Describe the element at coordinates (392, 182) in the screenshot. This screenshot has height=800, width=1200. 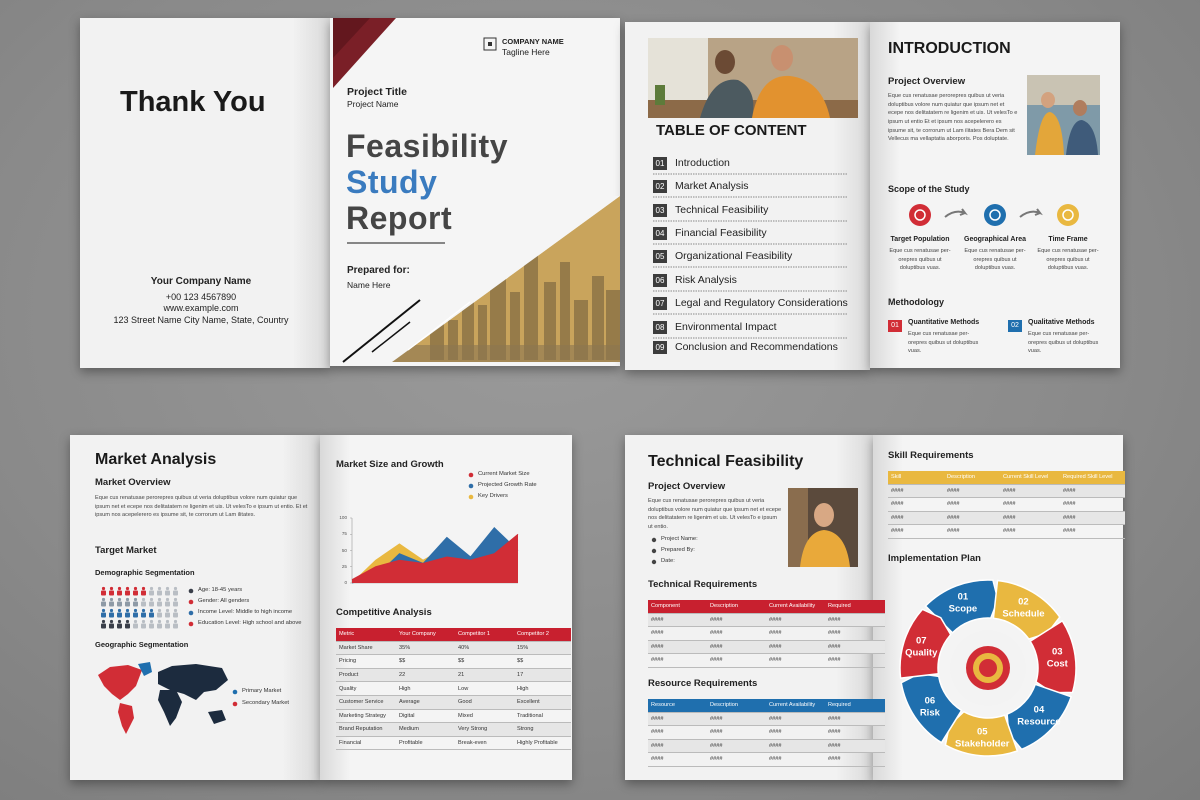
I see `cover-title-line: Study` at that location.